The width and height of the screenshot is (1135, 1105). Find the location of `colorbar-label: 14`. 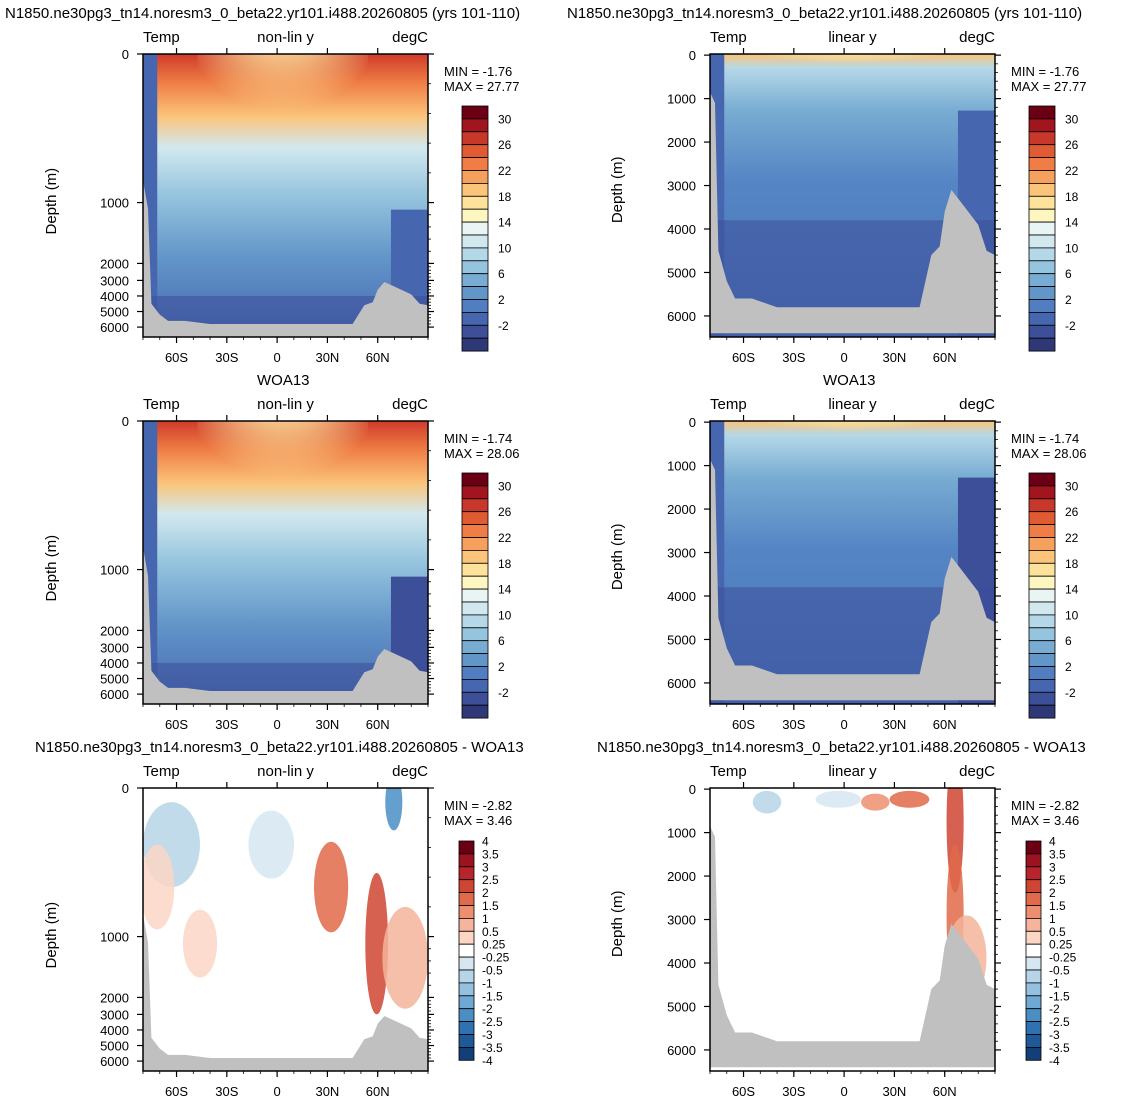

colorbar-label: 14 is located at coordinates (505, 223).